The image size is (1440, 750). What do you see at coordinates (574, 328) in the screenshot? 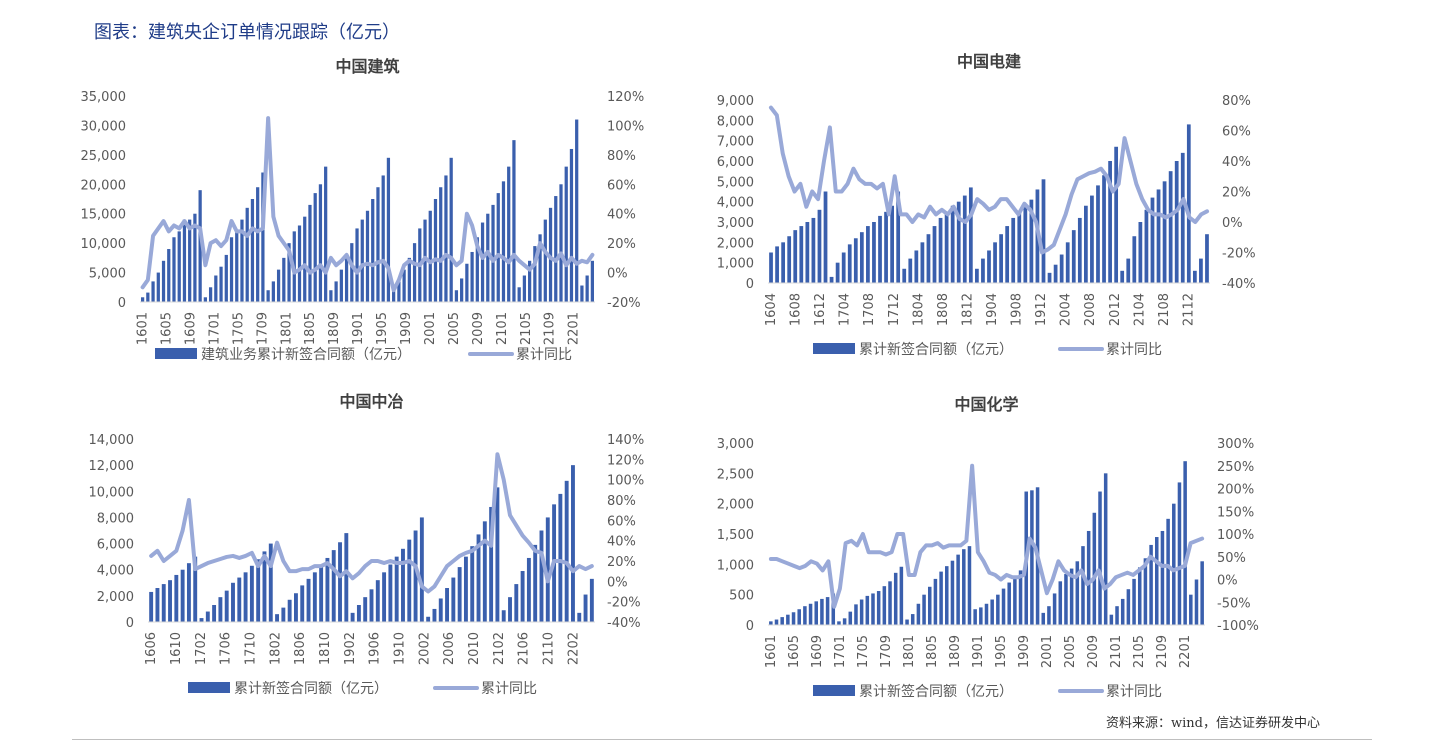
I see `x-tick-label: 2201` at bounding box center [574, 328].